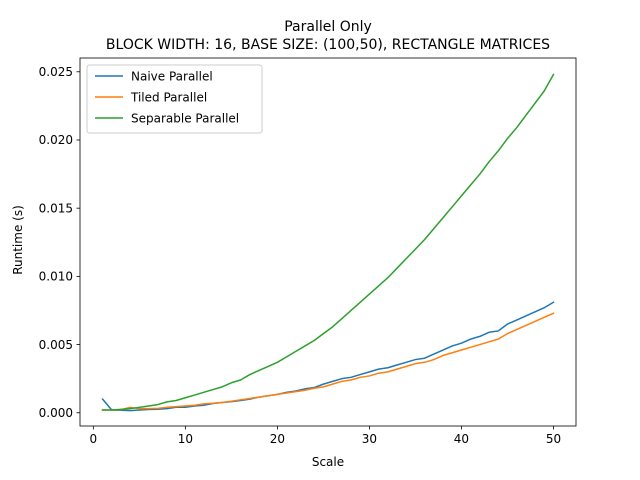  I want to click on x-tick-label: 50, so click(553, 439).